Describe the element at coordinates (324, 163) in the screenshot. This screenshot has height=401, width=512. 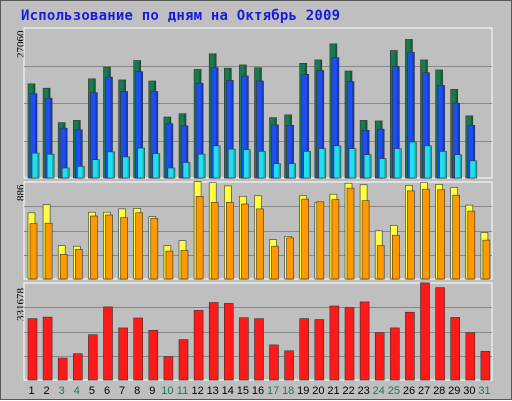
I see `bar-shade-panel1-s3-day20` at that location.